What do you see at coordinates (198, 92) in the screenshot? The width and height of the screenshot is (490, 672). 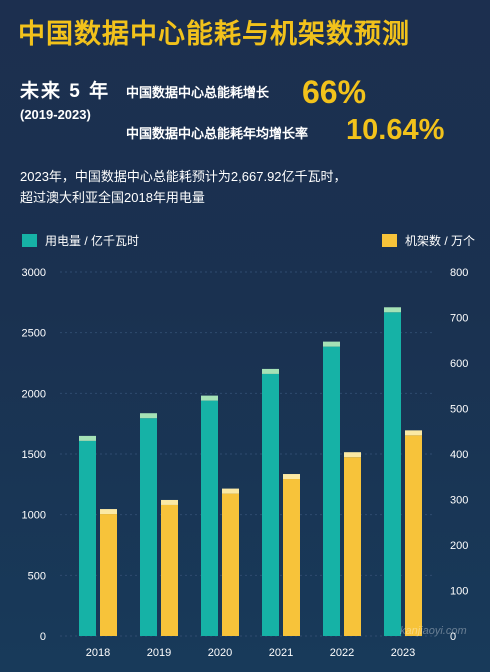 I see `stat-growth-label: 中国数据中心总能耗增长` at bounding box center [198, 92].